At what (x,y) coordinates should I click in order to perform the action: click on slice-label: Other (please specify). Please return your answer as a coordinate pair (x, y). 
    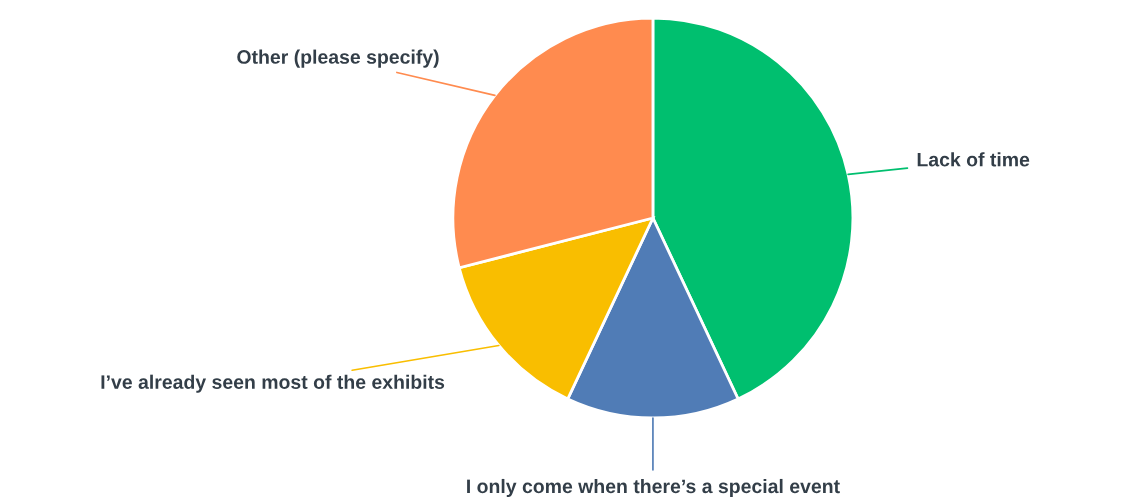
    Looking at the image, I should click on (338, 58).